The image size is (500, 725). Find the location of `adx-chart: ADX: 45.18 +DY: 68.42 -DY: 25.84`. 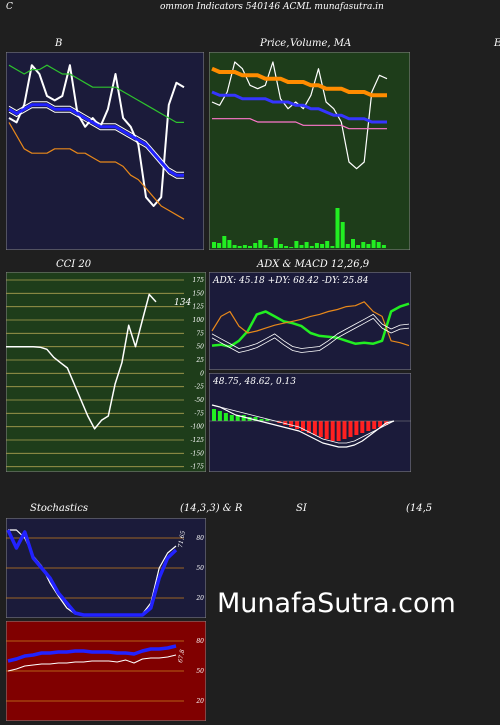

adx-chart: ADX: 45.18 +DY: 68.42 -DY: 25.84 is located at coordinates (310, 321).